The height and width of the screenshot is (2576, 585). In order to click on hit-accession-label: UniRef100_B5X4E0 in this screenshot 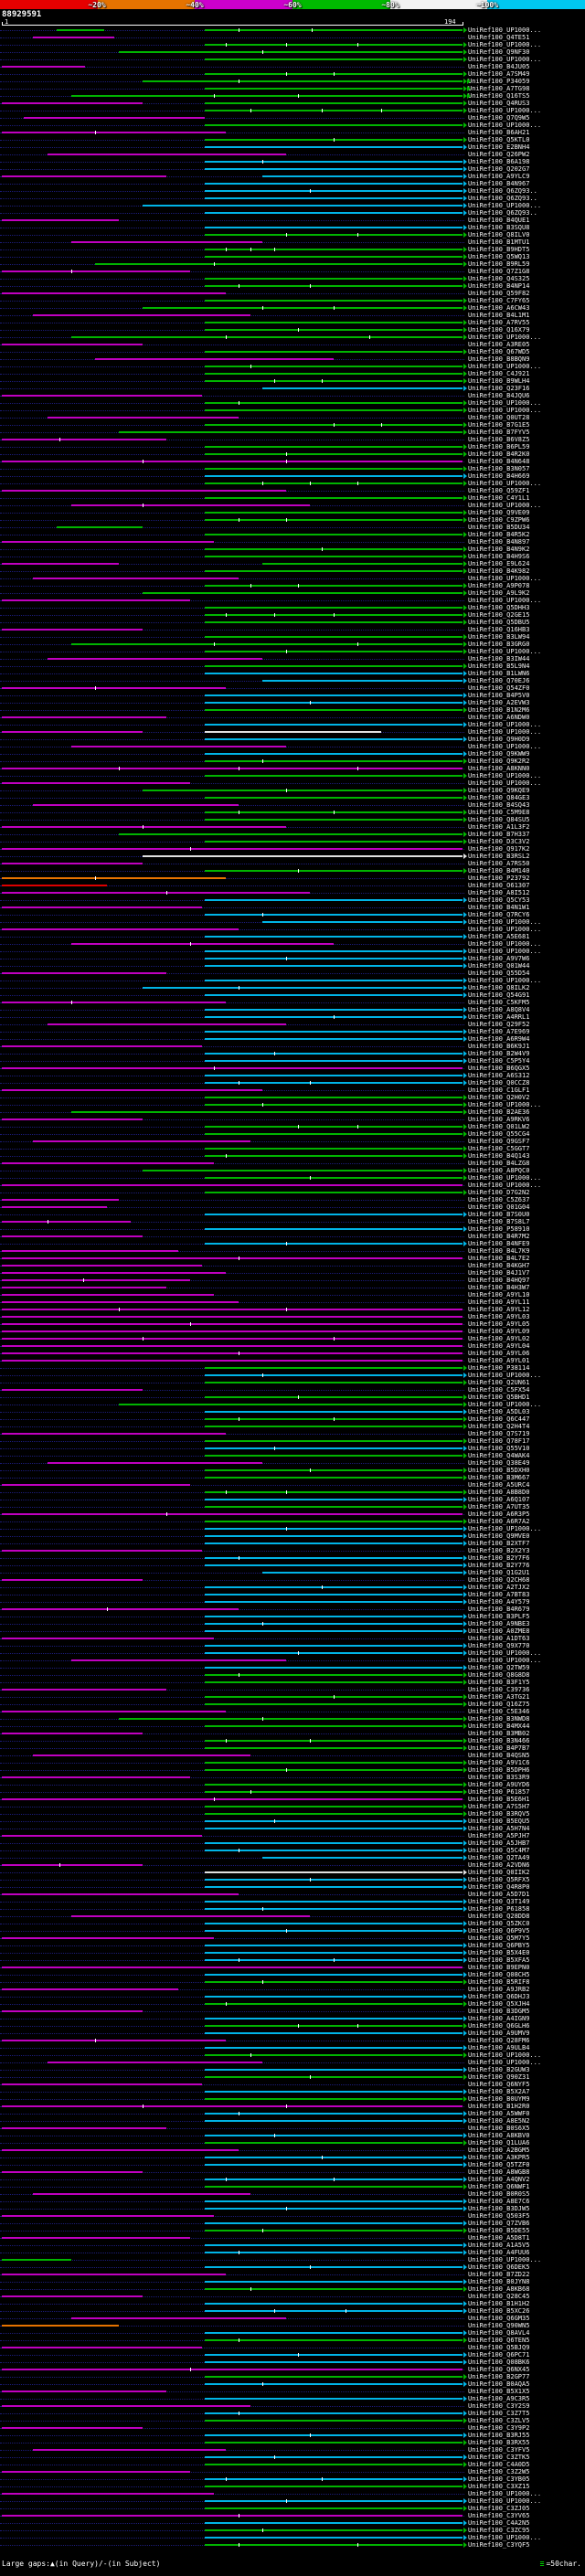, I will do `click(499, 1952)`.